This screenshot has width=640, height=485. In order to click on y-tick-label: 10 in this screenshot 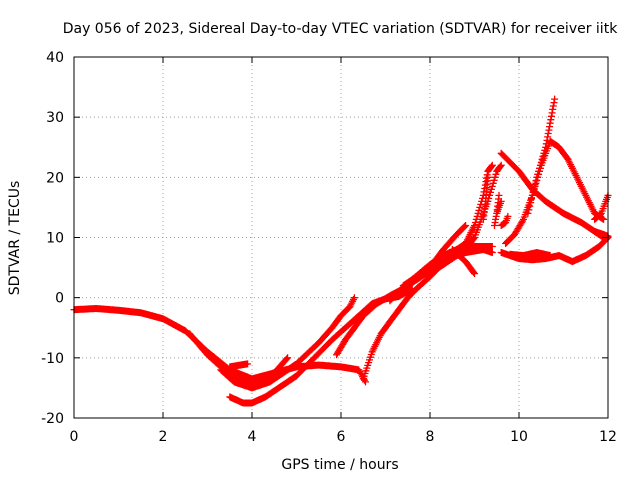, I will do `click(55, 239)`.